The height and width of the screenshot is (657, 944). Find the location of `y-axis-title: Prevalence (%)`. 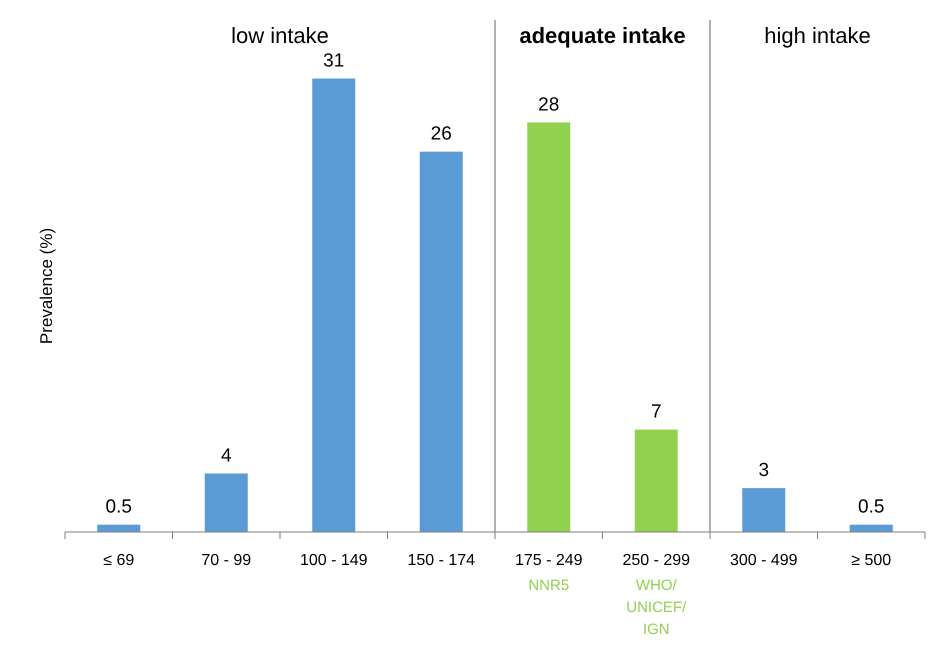

y-axis-title: Prevalence (%) is located at coordinates (46, 286).